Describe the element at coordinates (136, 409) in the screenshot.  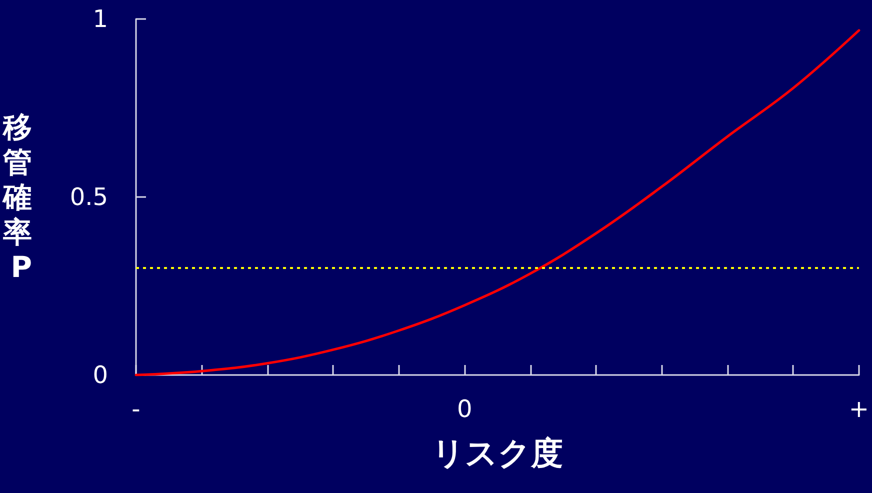
I see `x-tick-label: -` at that location.